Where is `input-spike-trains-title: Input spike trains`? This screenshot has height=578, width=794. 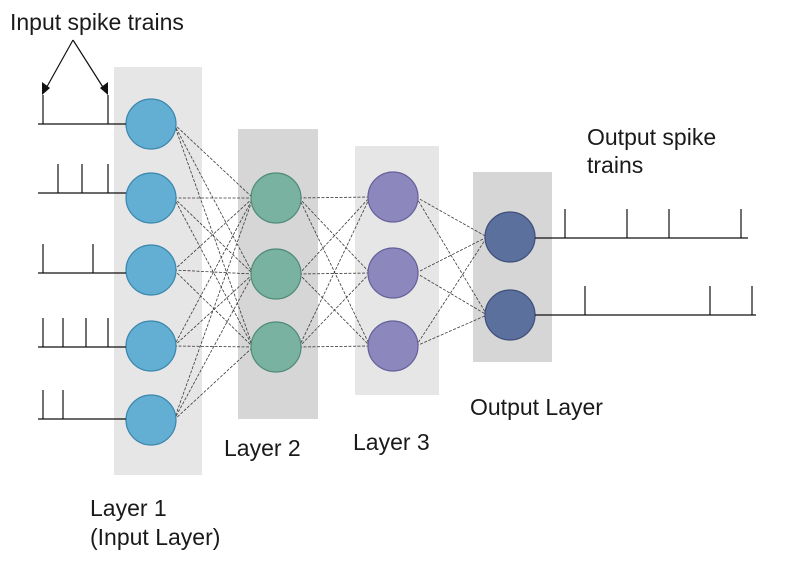 input-spike-trains-title: Input spike trains is located at coordinates (97, 22).